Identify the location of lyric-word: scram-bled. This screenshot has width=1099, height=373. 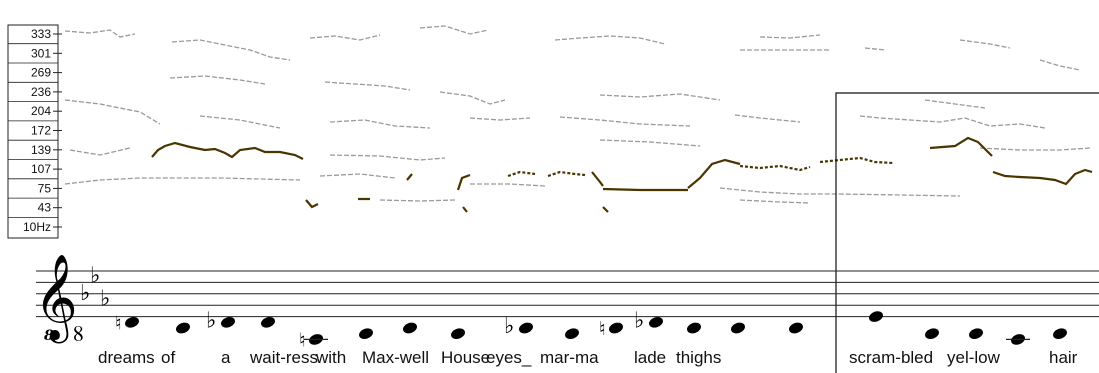
(891, 357).